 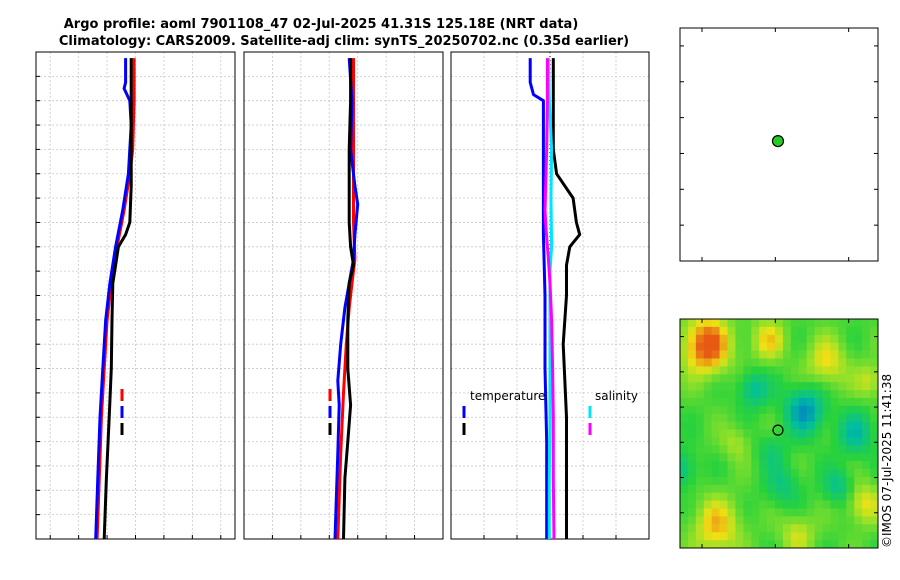 I want to click on series-line-t-argo, so click(x=566, y=298).